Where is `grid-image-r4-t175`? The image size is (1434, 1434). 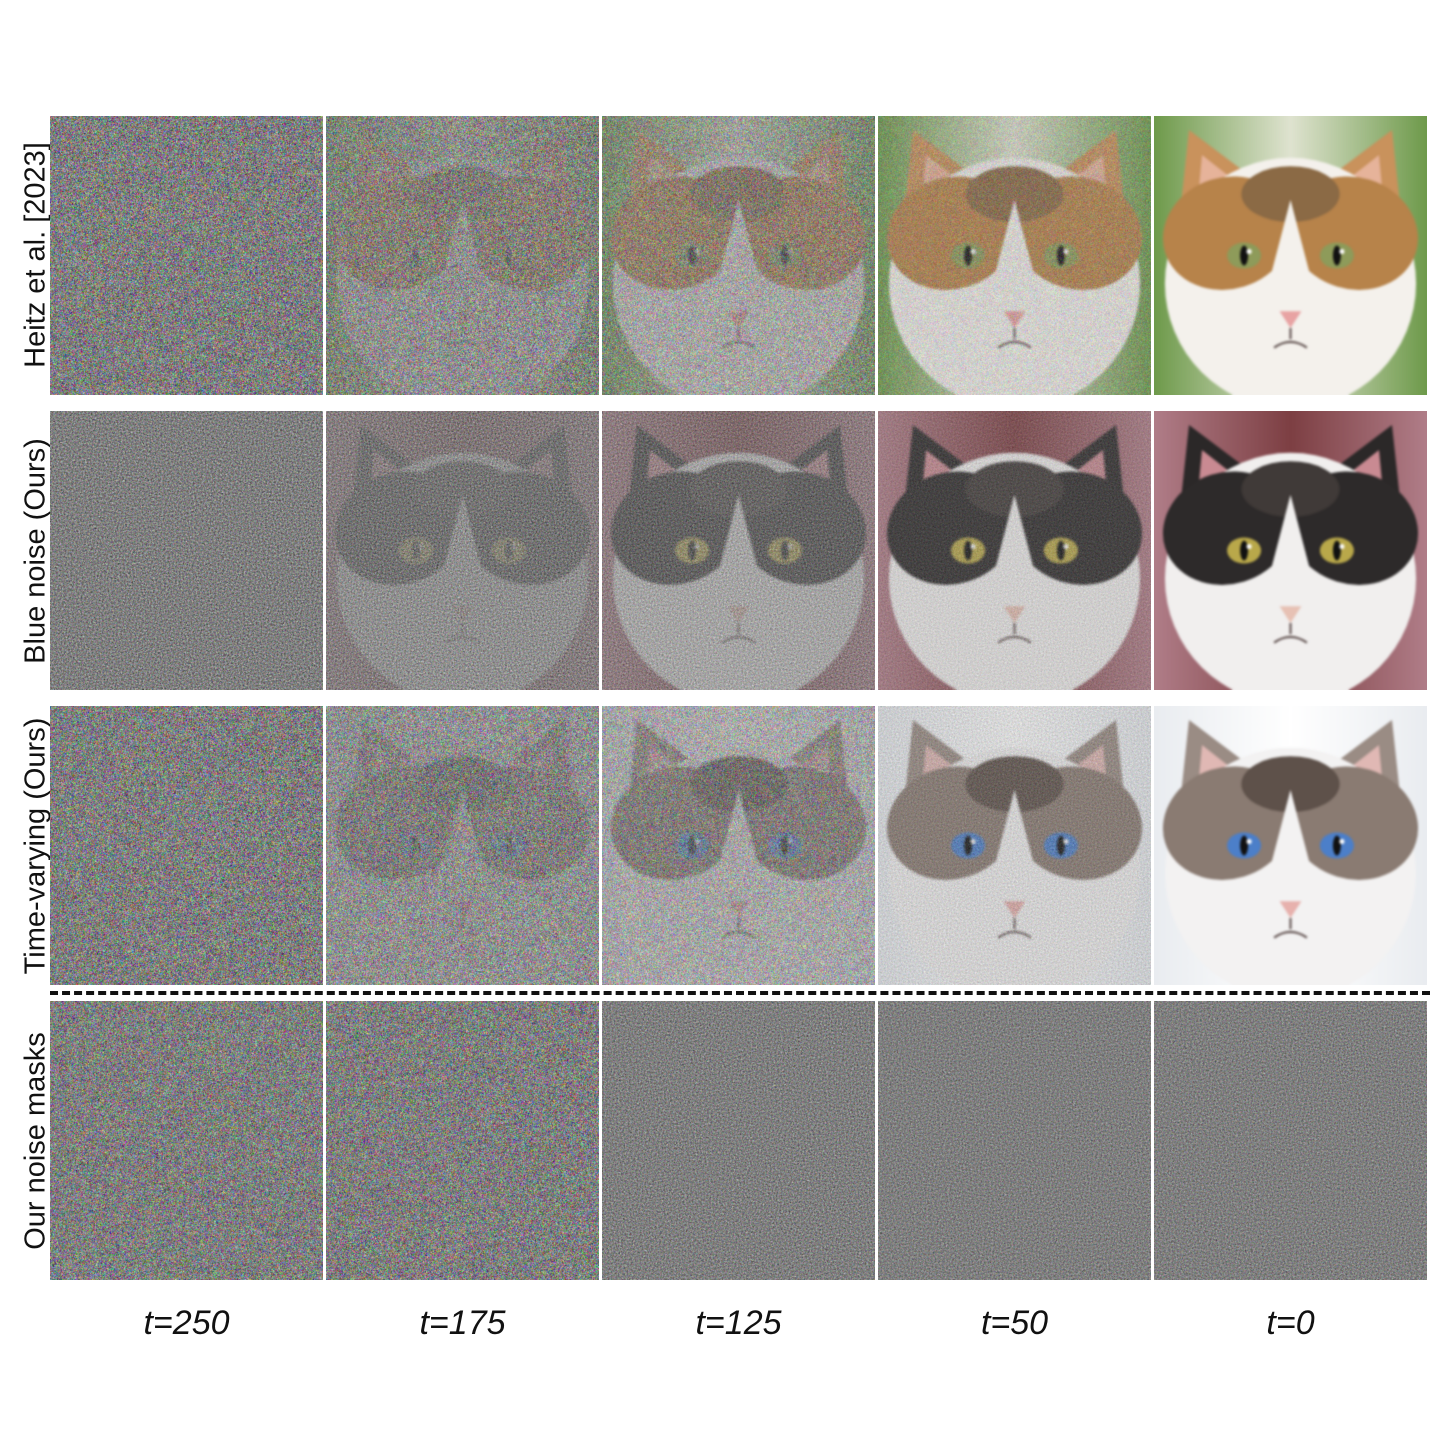 grid-image-r4-t175 is located at coordinates (462, 1140).